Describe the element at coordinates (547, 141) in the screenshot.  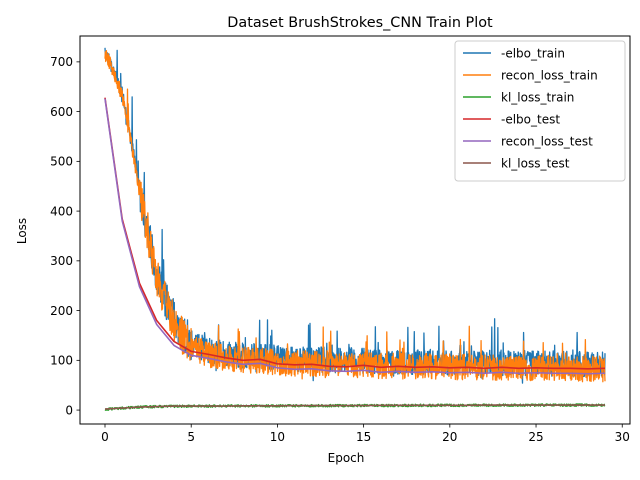
I see `legend-entry: recon_loss_test` at that location.